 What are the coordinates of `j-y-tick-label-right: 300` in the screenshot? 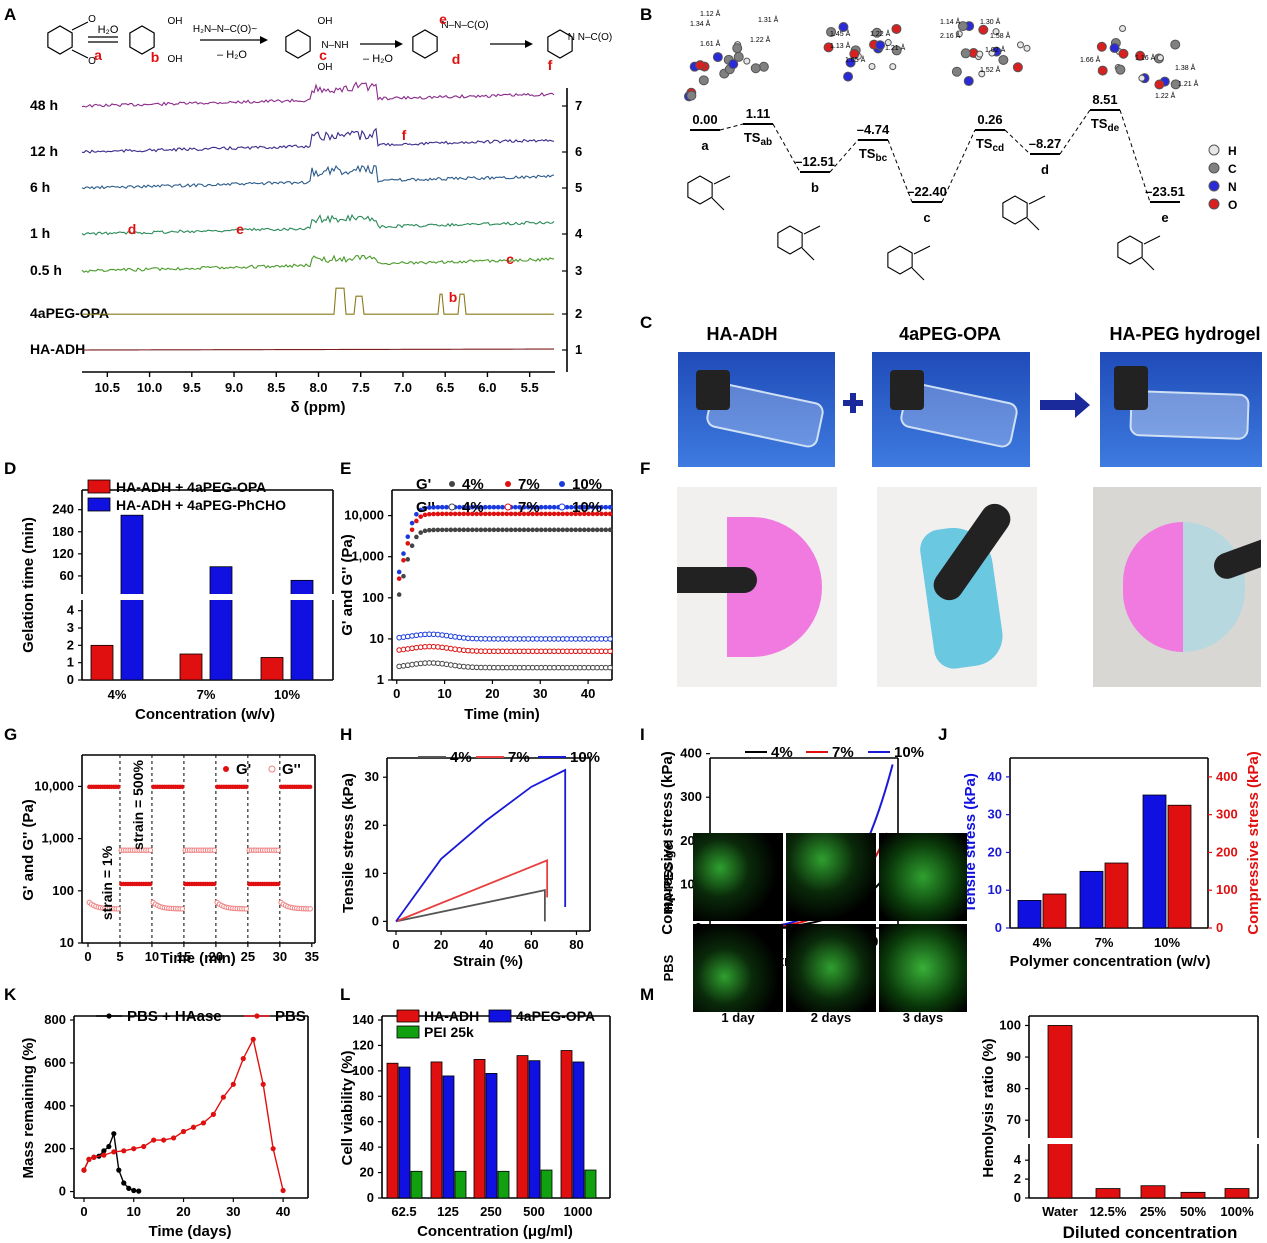 It's located at (1227, 814).